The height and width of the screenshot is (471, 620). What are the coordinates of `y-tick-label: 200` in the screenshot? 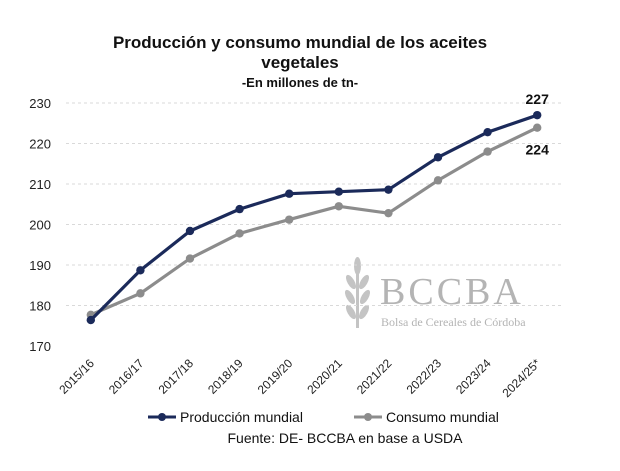 It's located at (40, 225).